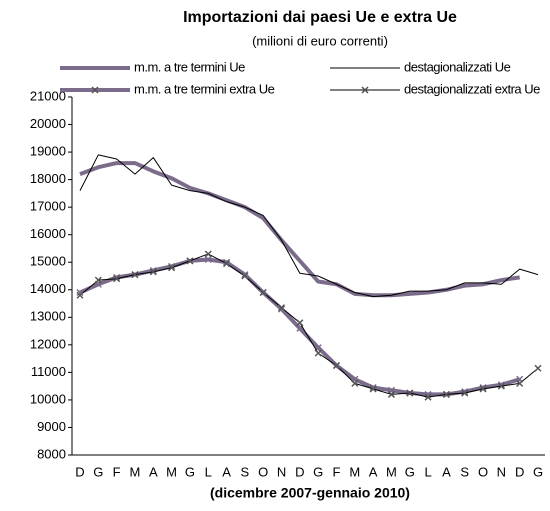 The width and height of the screenshot is (550, 511). Describe the element at coordinates (48, 343) in the screenshot. I see `y-tick-label: 12000` at that location.